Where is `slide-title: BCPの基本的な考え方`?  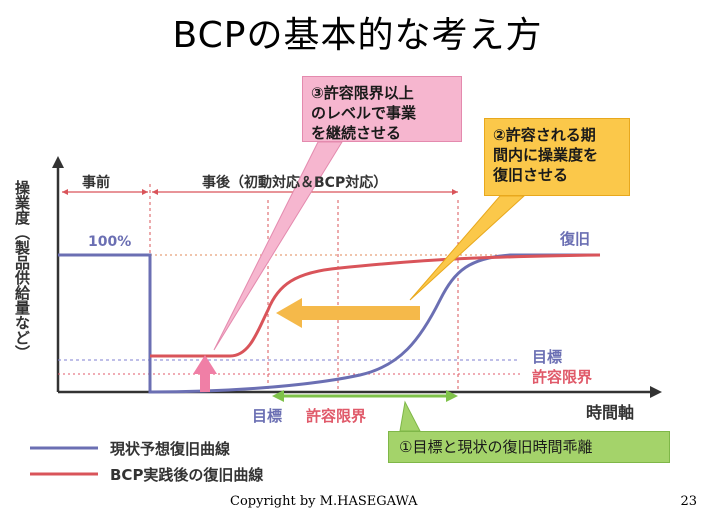
slide-title: BCPの基本的な考え方 is located at coordinates (357, 35).